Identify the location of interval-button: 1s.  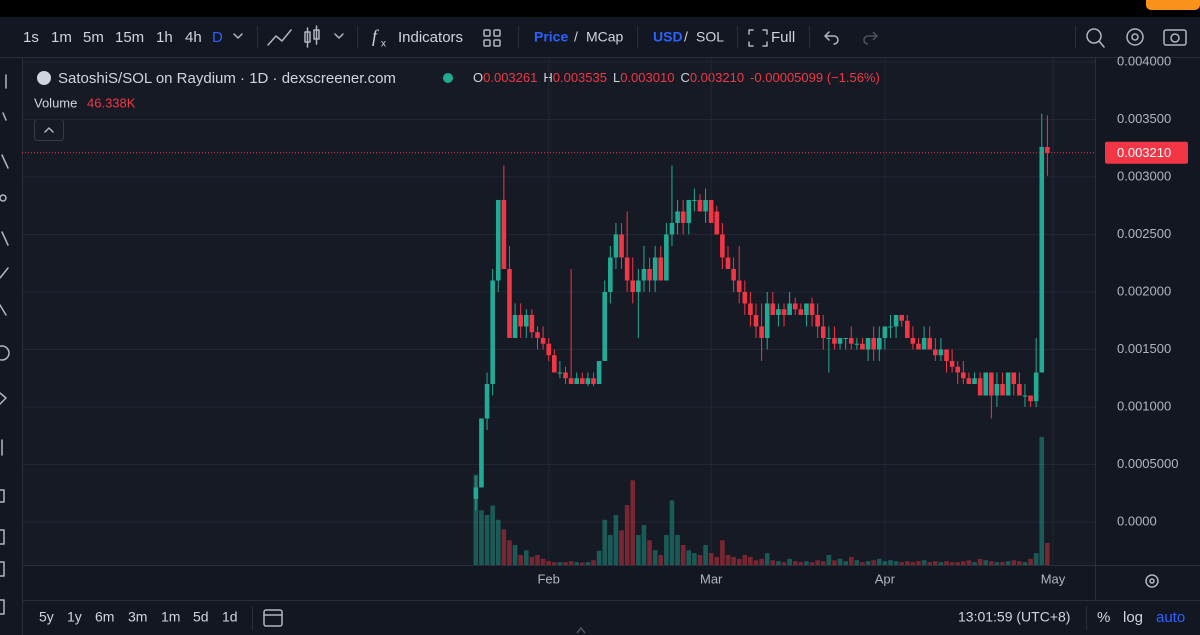
(31, 37).